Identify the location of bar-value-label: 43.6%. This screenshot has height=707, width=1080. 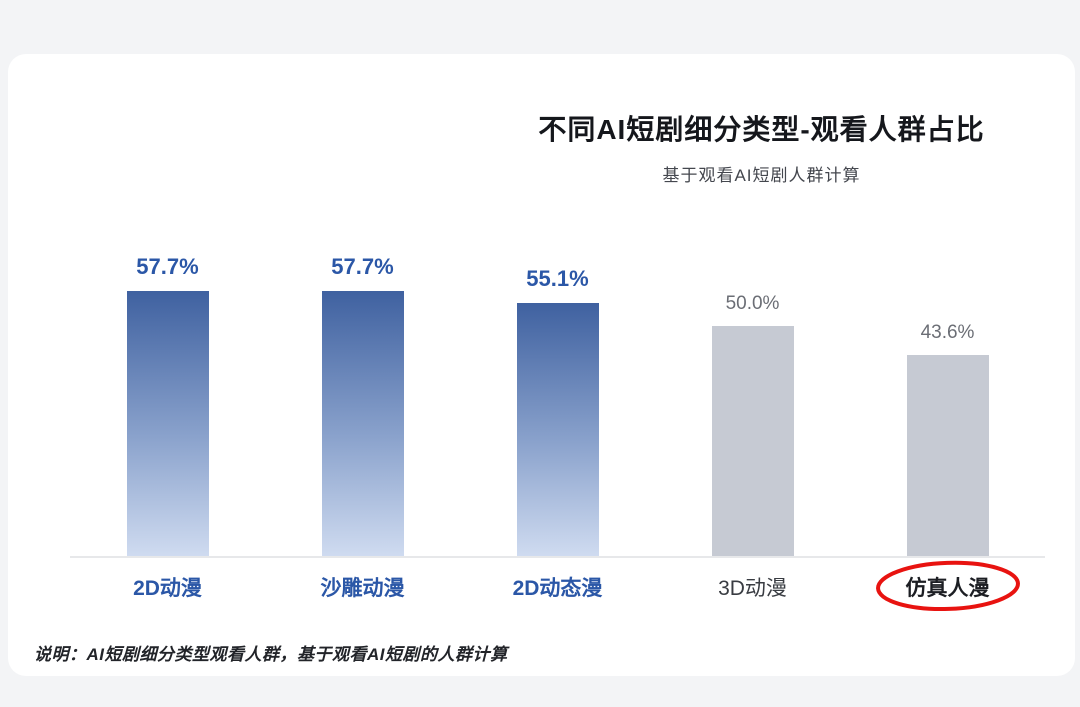
(947, 332).